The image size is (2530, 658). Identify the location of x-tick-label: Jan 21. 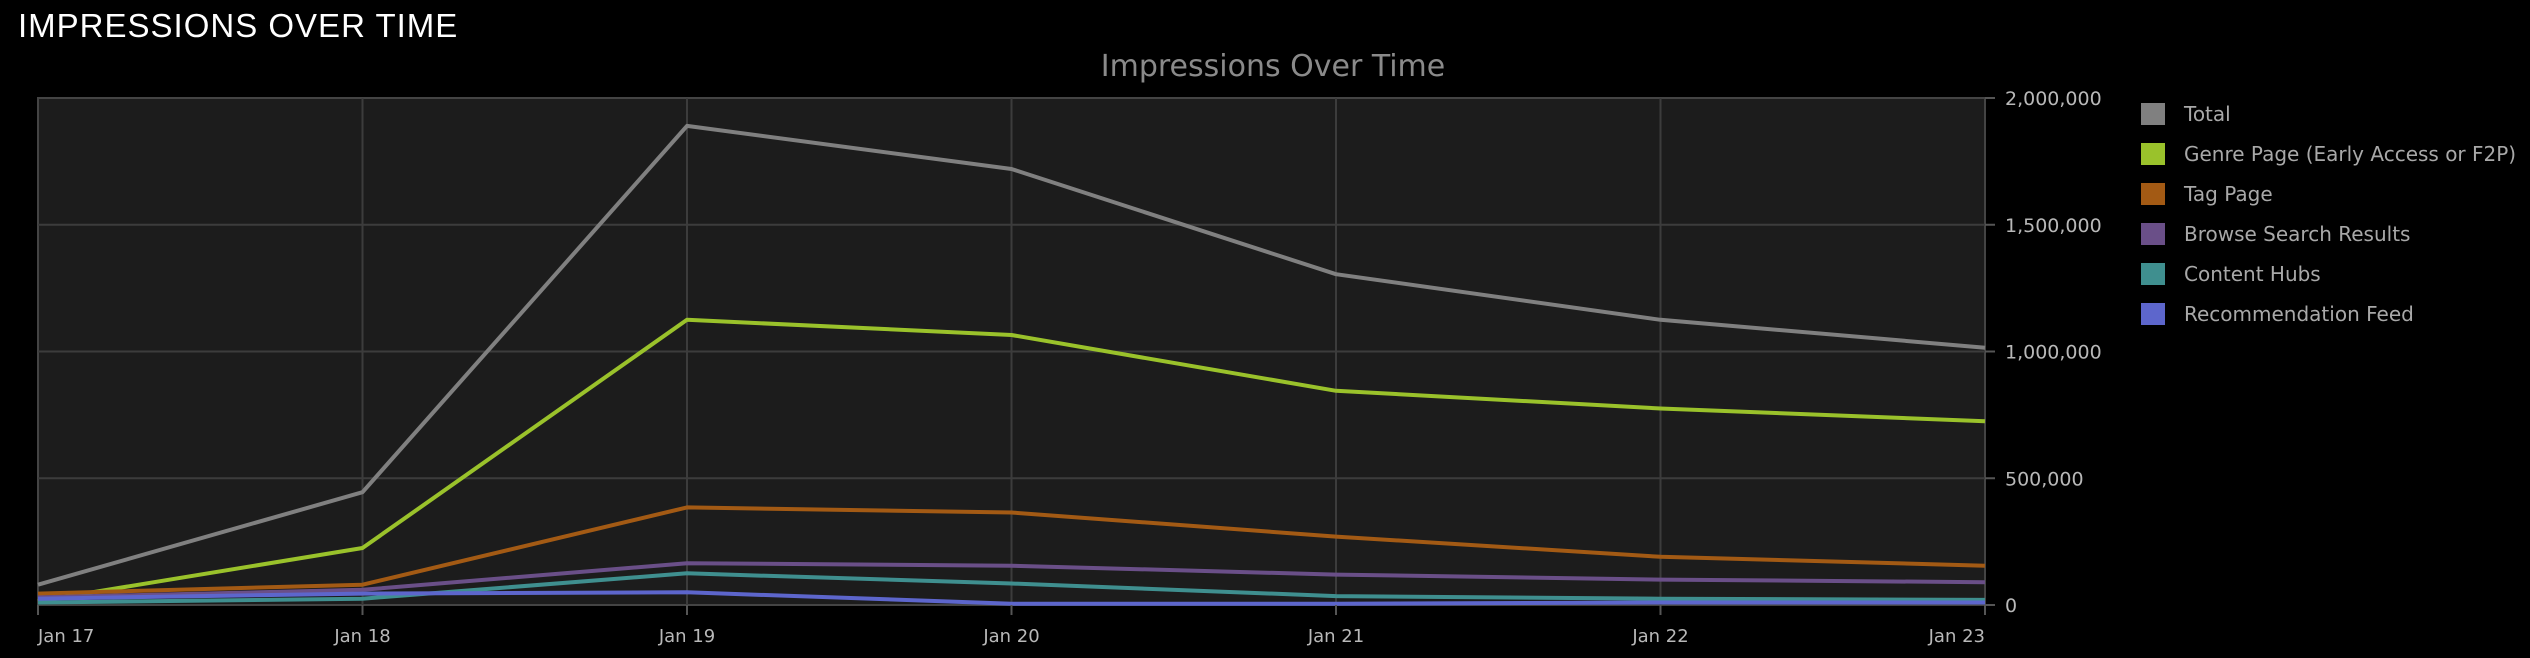
(1335, 636).